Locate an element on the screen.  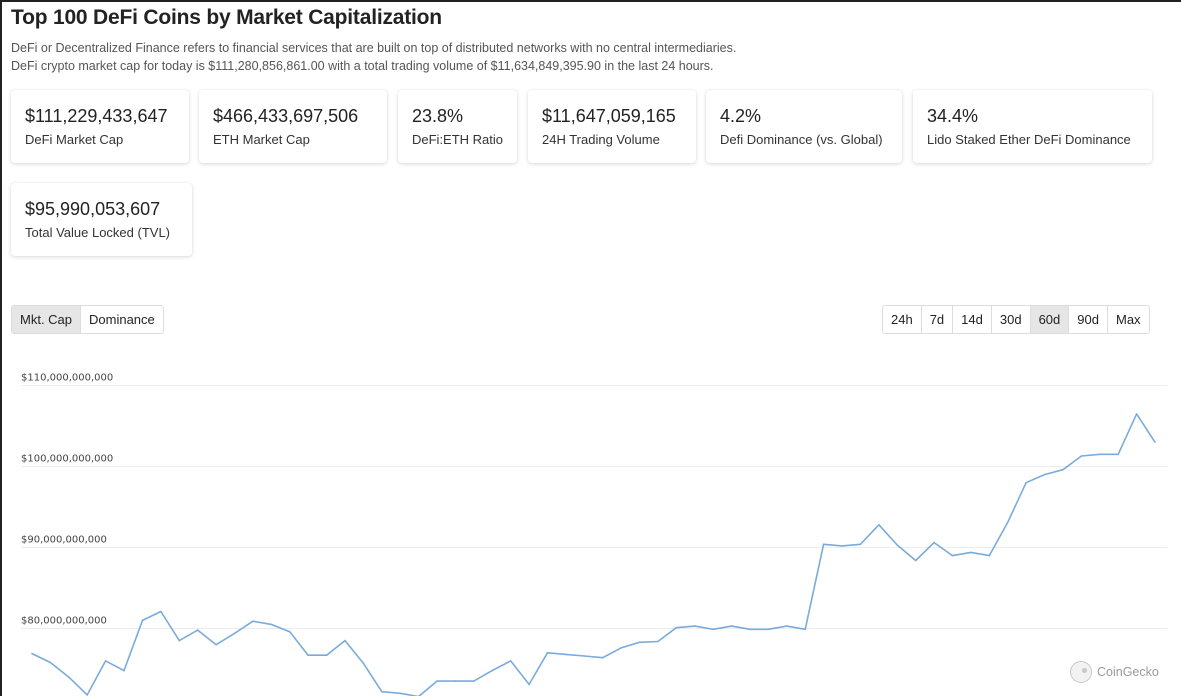
stat-value: 23.8% is located at coordinates (438, 116).